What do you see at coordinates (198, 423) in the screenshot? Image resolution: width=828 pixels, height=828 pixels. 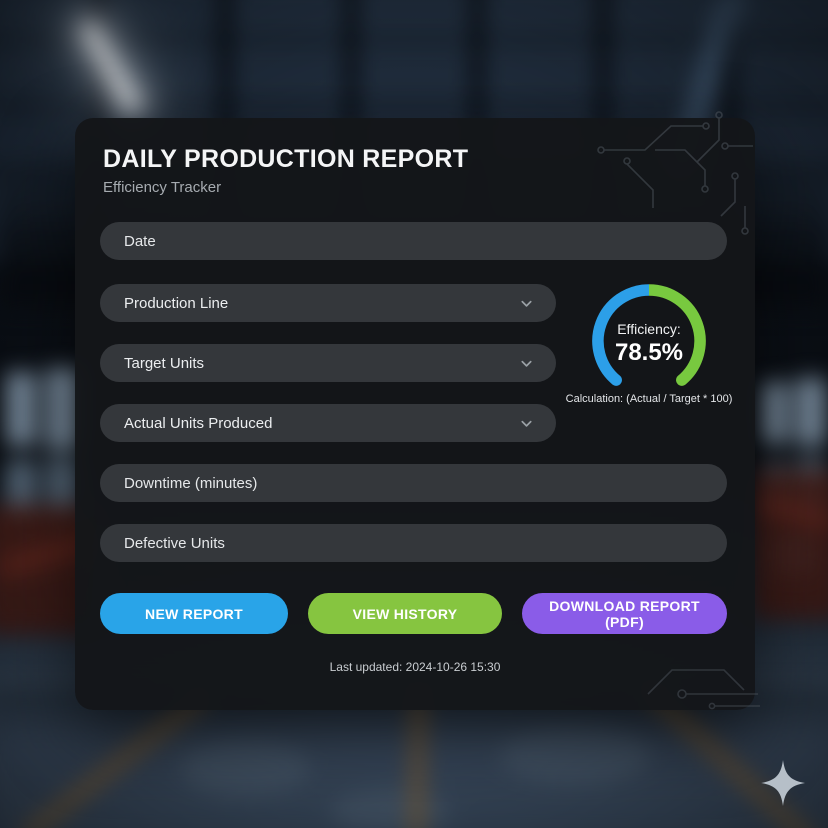 I see `actual-units-produced-label: Actual Units Produced` at bounding box center [198, 423].